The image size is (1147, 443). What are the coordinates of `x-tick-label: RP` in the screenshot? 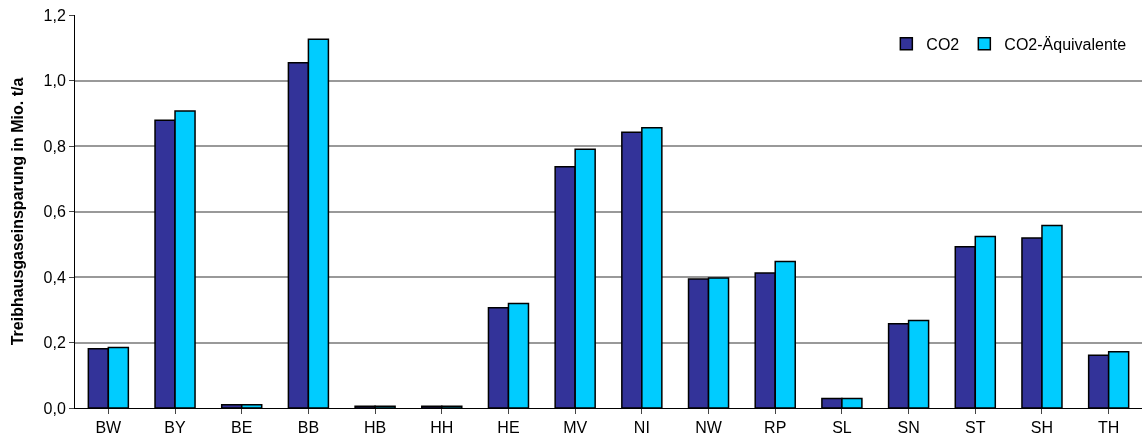 It's located at (775, 428).